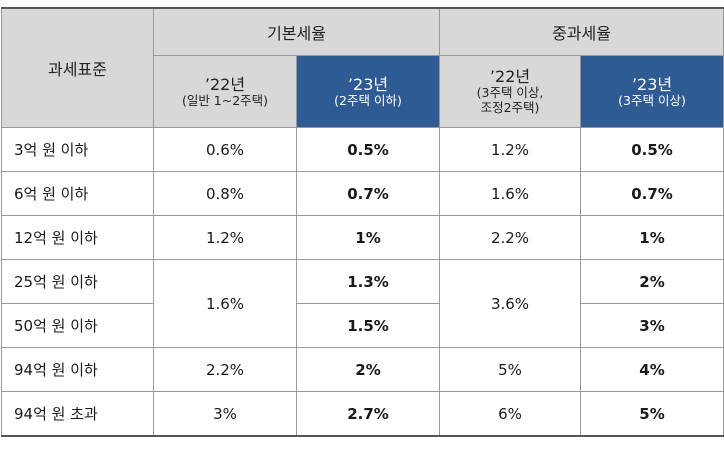 The image size is (724, 452). I want to click on basic-2023-cell: 1%, so click(368, 237).